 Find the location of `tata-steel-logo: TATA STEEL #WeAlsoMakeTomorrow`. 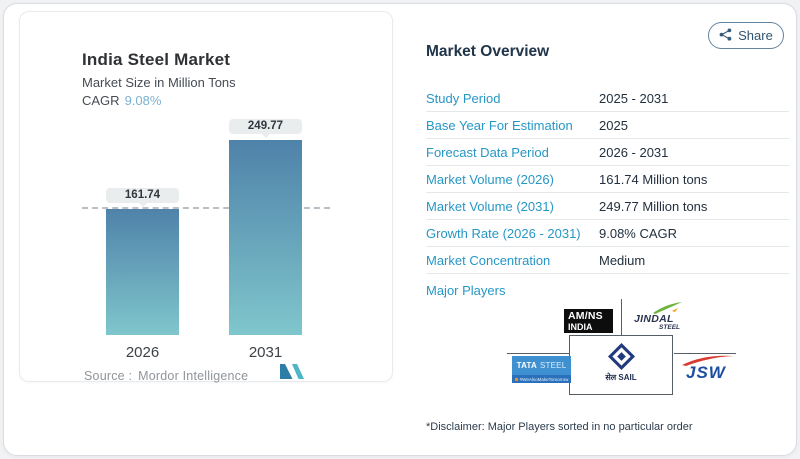

tata-steel-logo: TATA STEEL #WeAlsoMakeTomorrow is located at coordinates (541, 369).